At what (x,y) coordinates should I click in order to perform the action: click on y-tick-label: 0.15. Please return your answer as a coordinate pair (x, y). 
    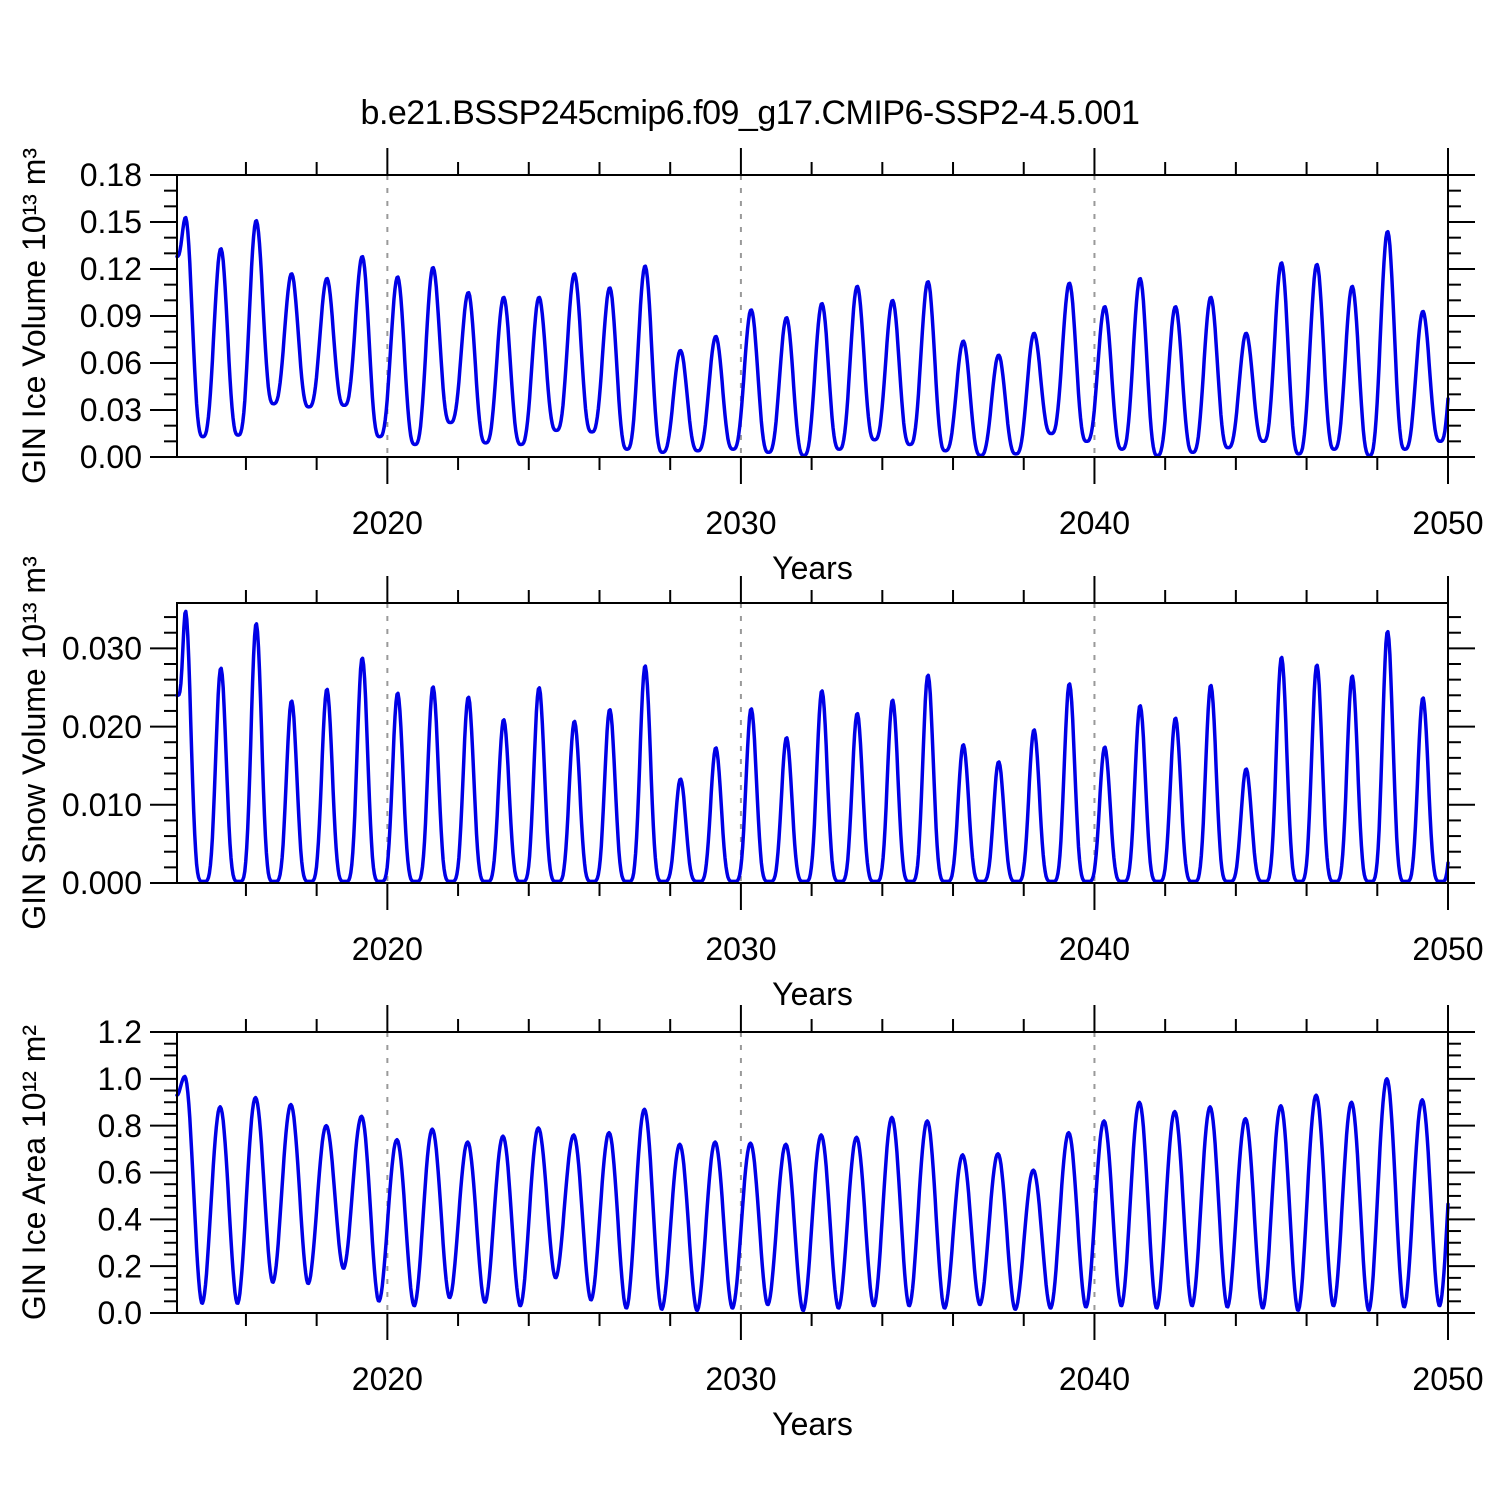
    Looking at the image, I should click on (111, 222).